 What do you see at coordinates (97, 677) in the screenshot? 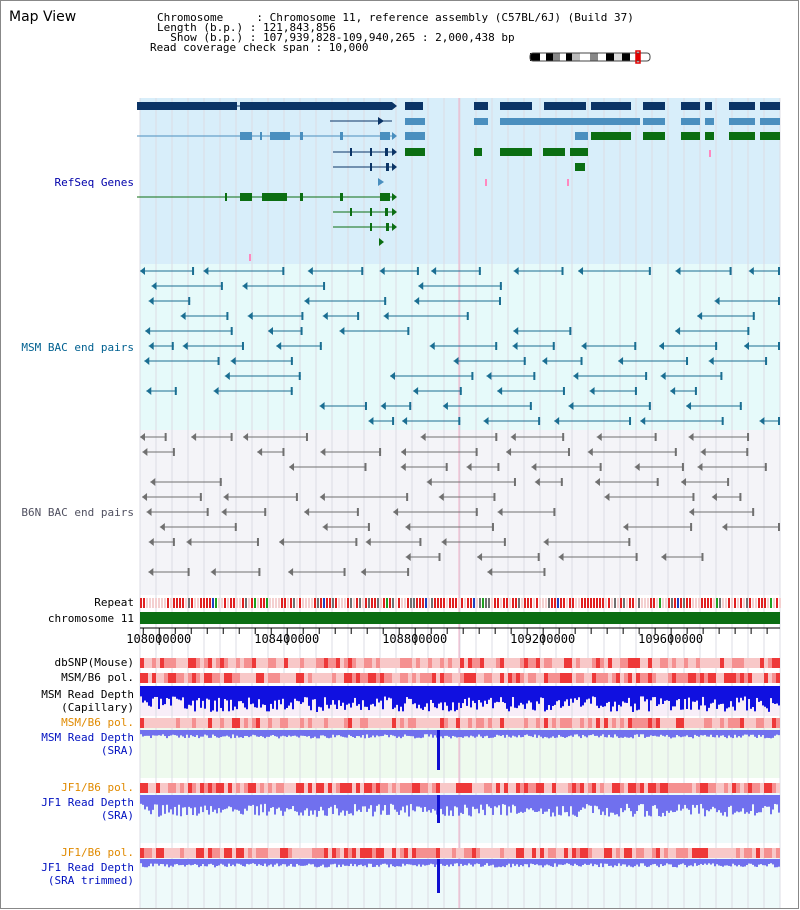
I see `msm-b6-pol-label-1: MSM/B6 pol.` at bounding box center [97, 677].